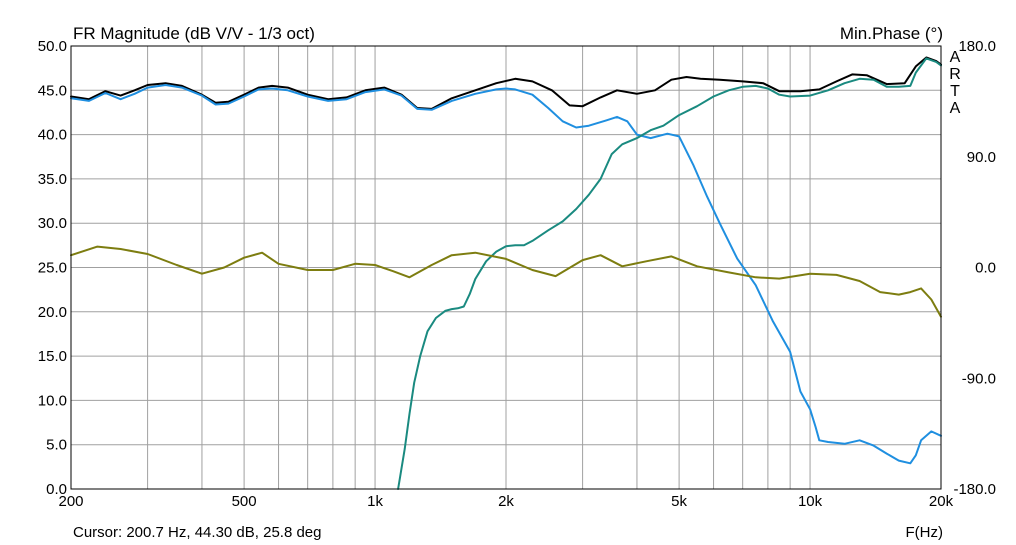 The width and height of the screenshot is (1016, 545). What do you see at coordinates (52, 135) in the screenshot?
I see `y-tick-label: 40.0` at bounding box center [52, 135].